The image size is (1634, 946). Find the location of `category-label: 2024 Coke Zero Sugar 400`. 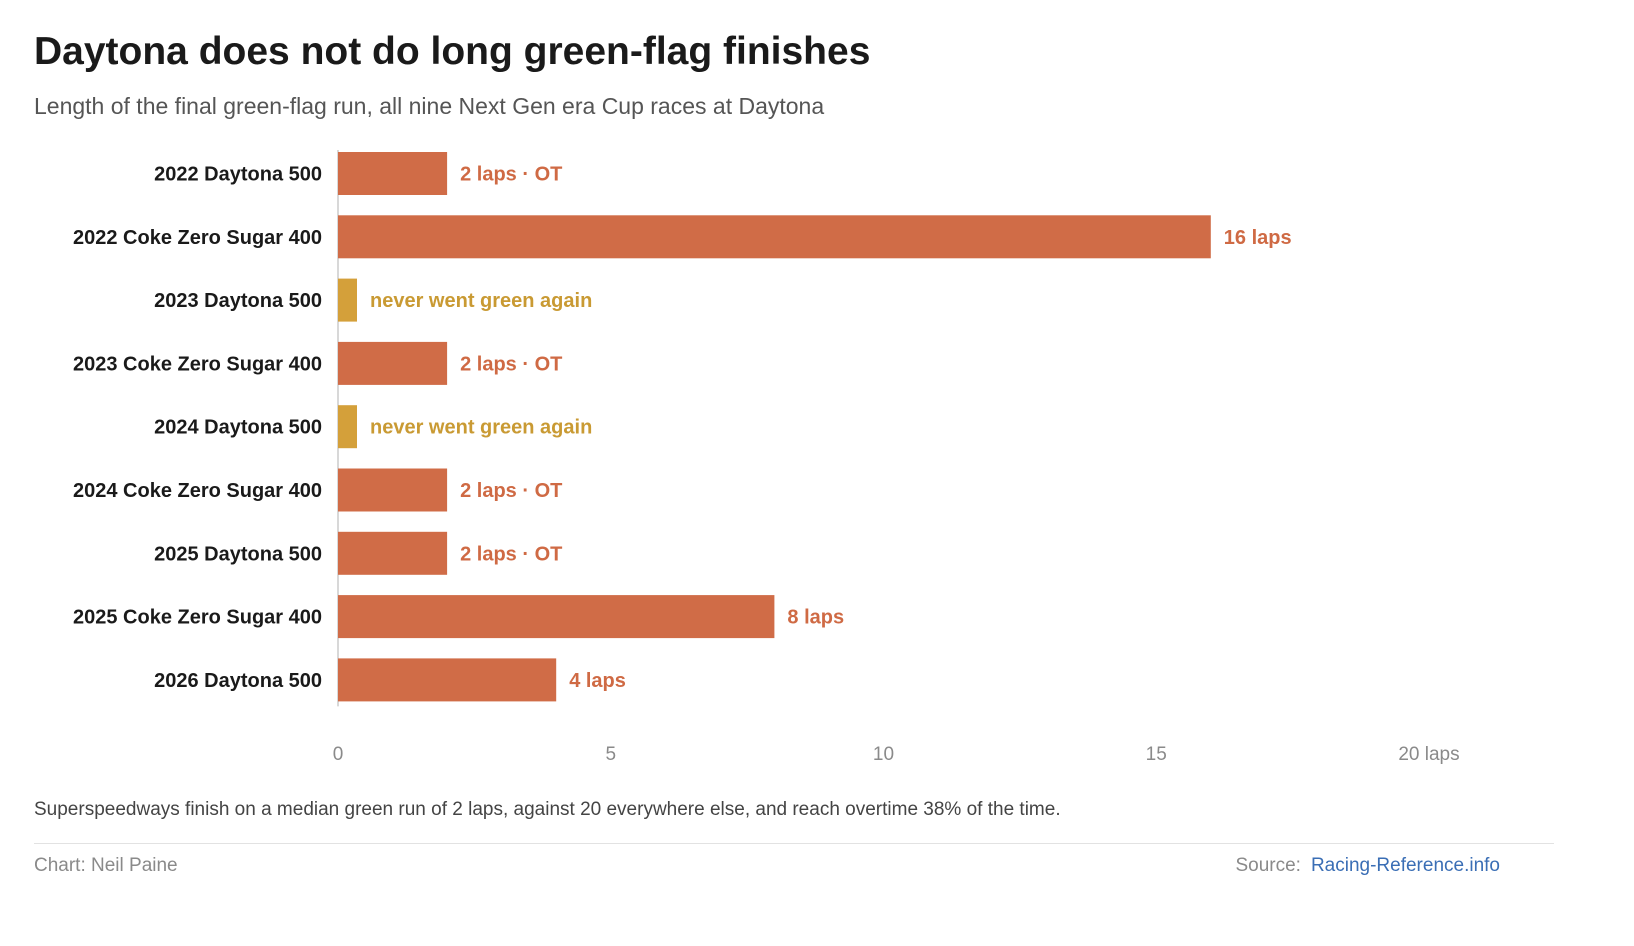

category-label: 2024 Coke Zero Sugar 400 is located at coordinates (197, 491).